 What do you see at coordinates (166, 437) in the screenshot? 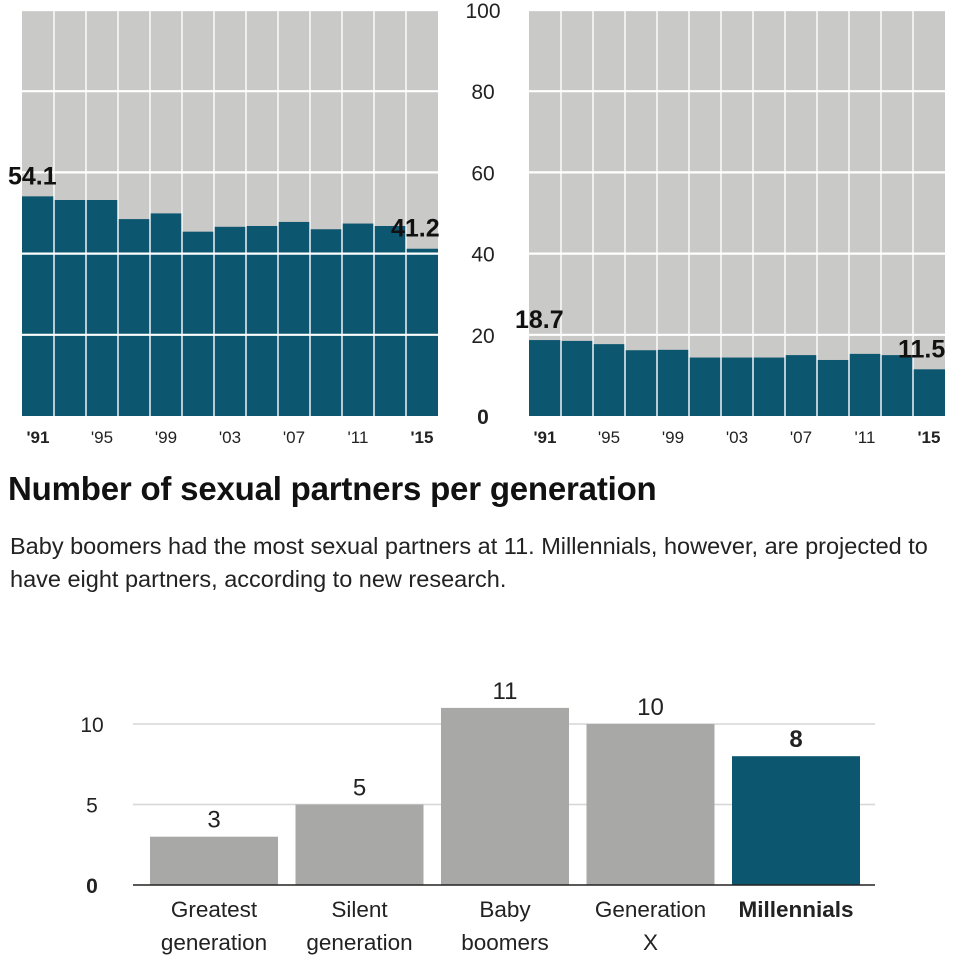
I see `left-x-tick-label: '99` at bounding box center [166, 437].